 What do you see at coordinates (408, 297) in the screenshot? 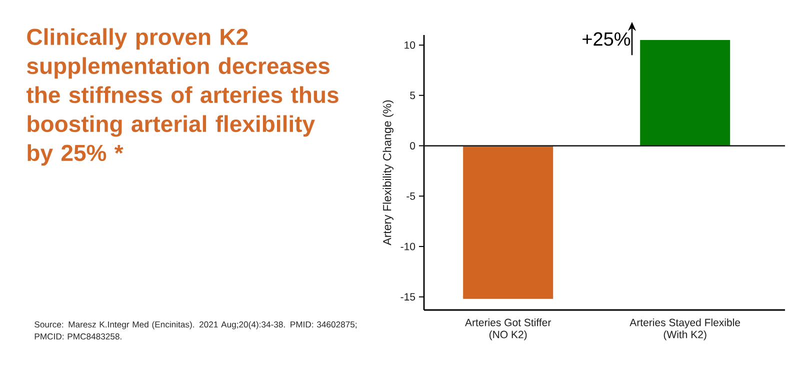
I see `y-tick-label: -15` at bounding box center [408, 297].